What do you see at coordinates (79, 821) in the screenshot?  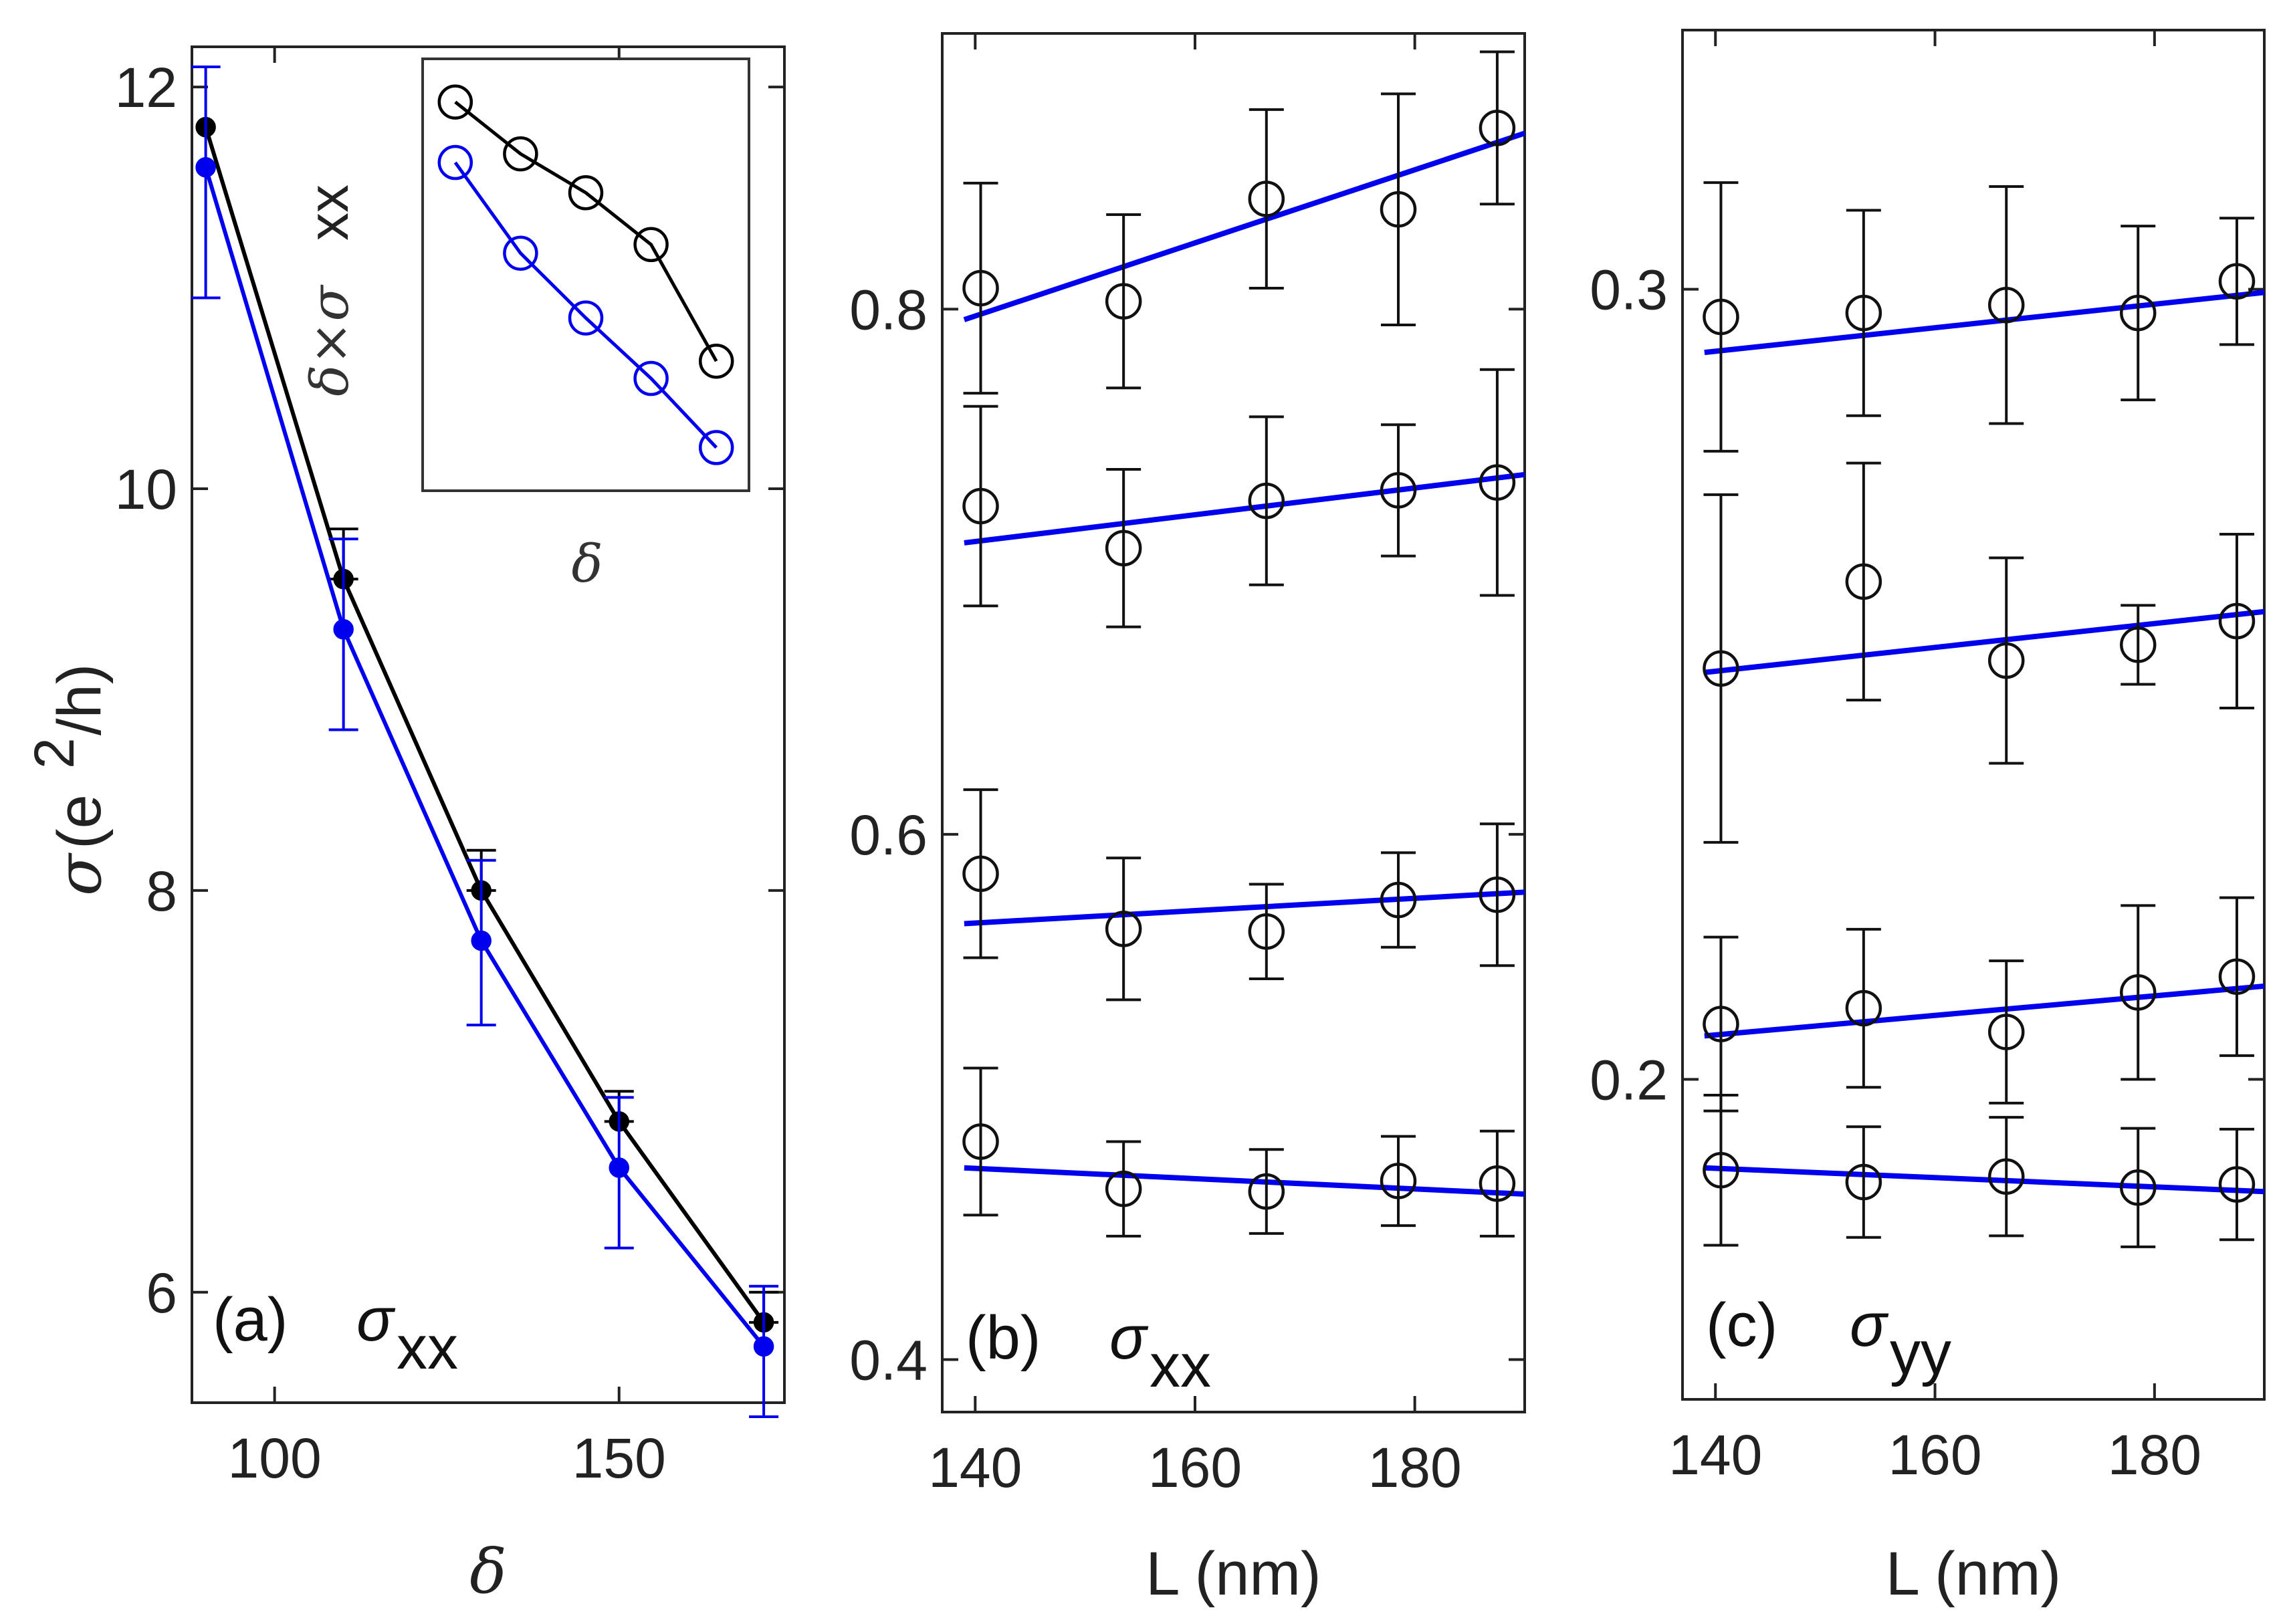 I see `y-axis-label-units: (e` at bounding box center [79, 821].